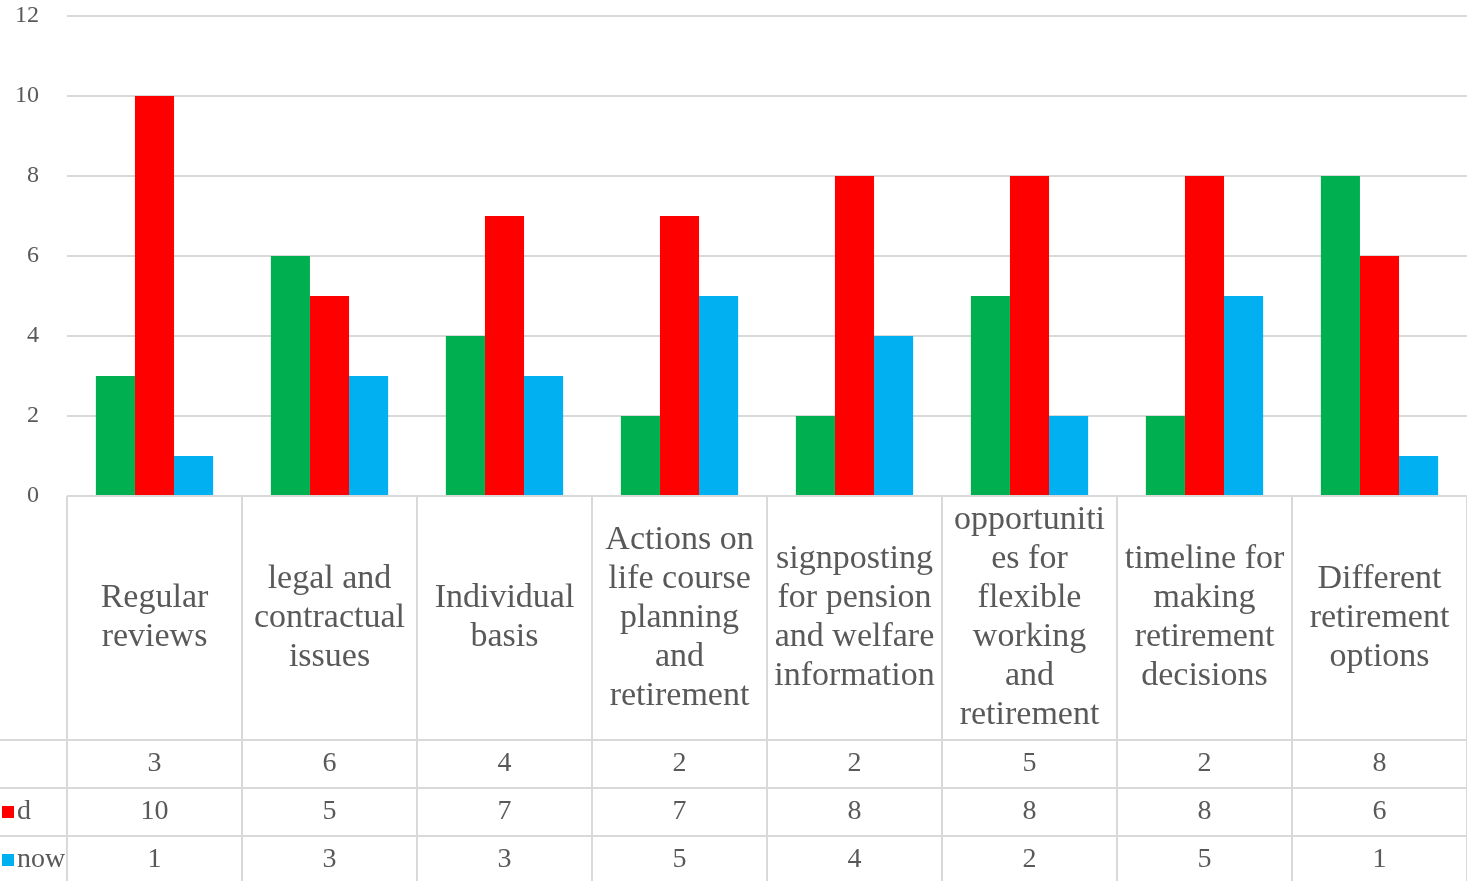 Image resolution: width=1467 pixels, height=881 pixels. What do you see at coordinates (154, 810) in the screenshot?
I see `data-label: 10` at bounding box center [154, 810].